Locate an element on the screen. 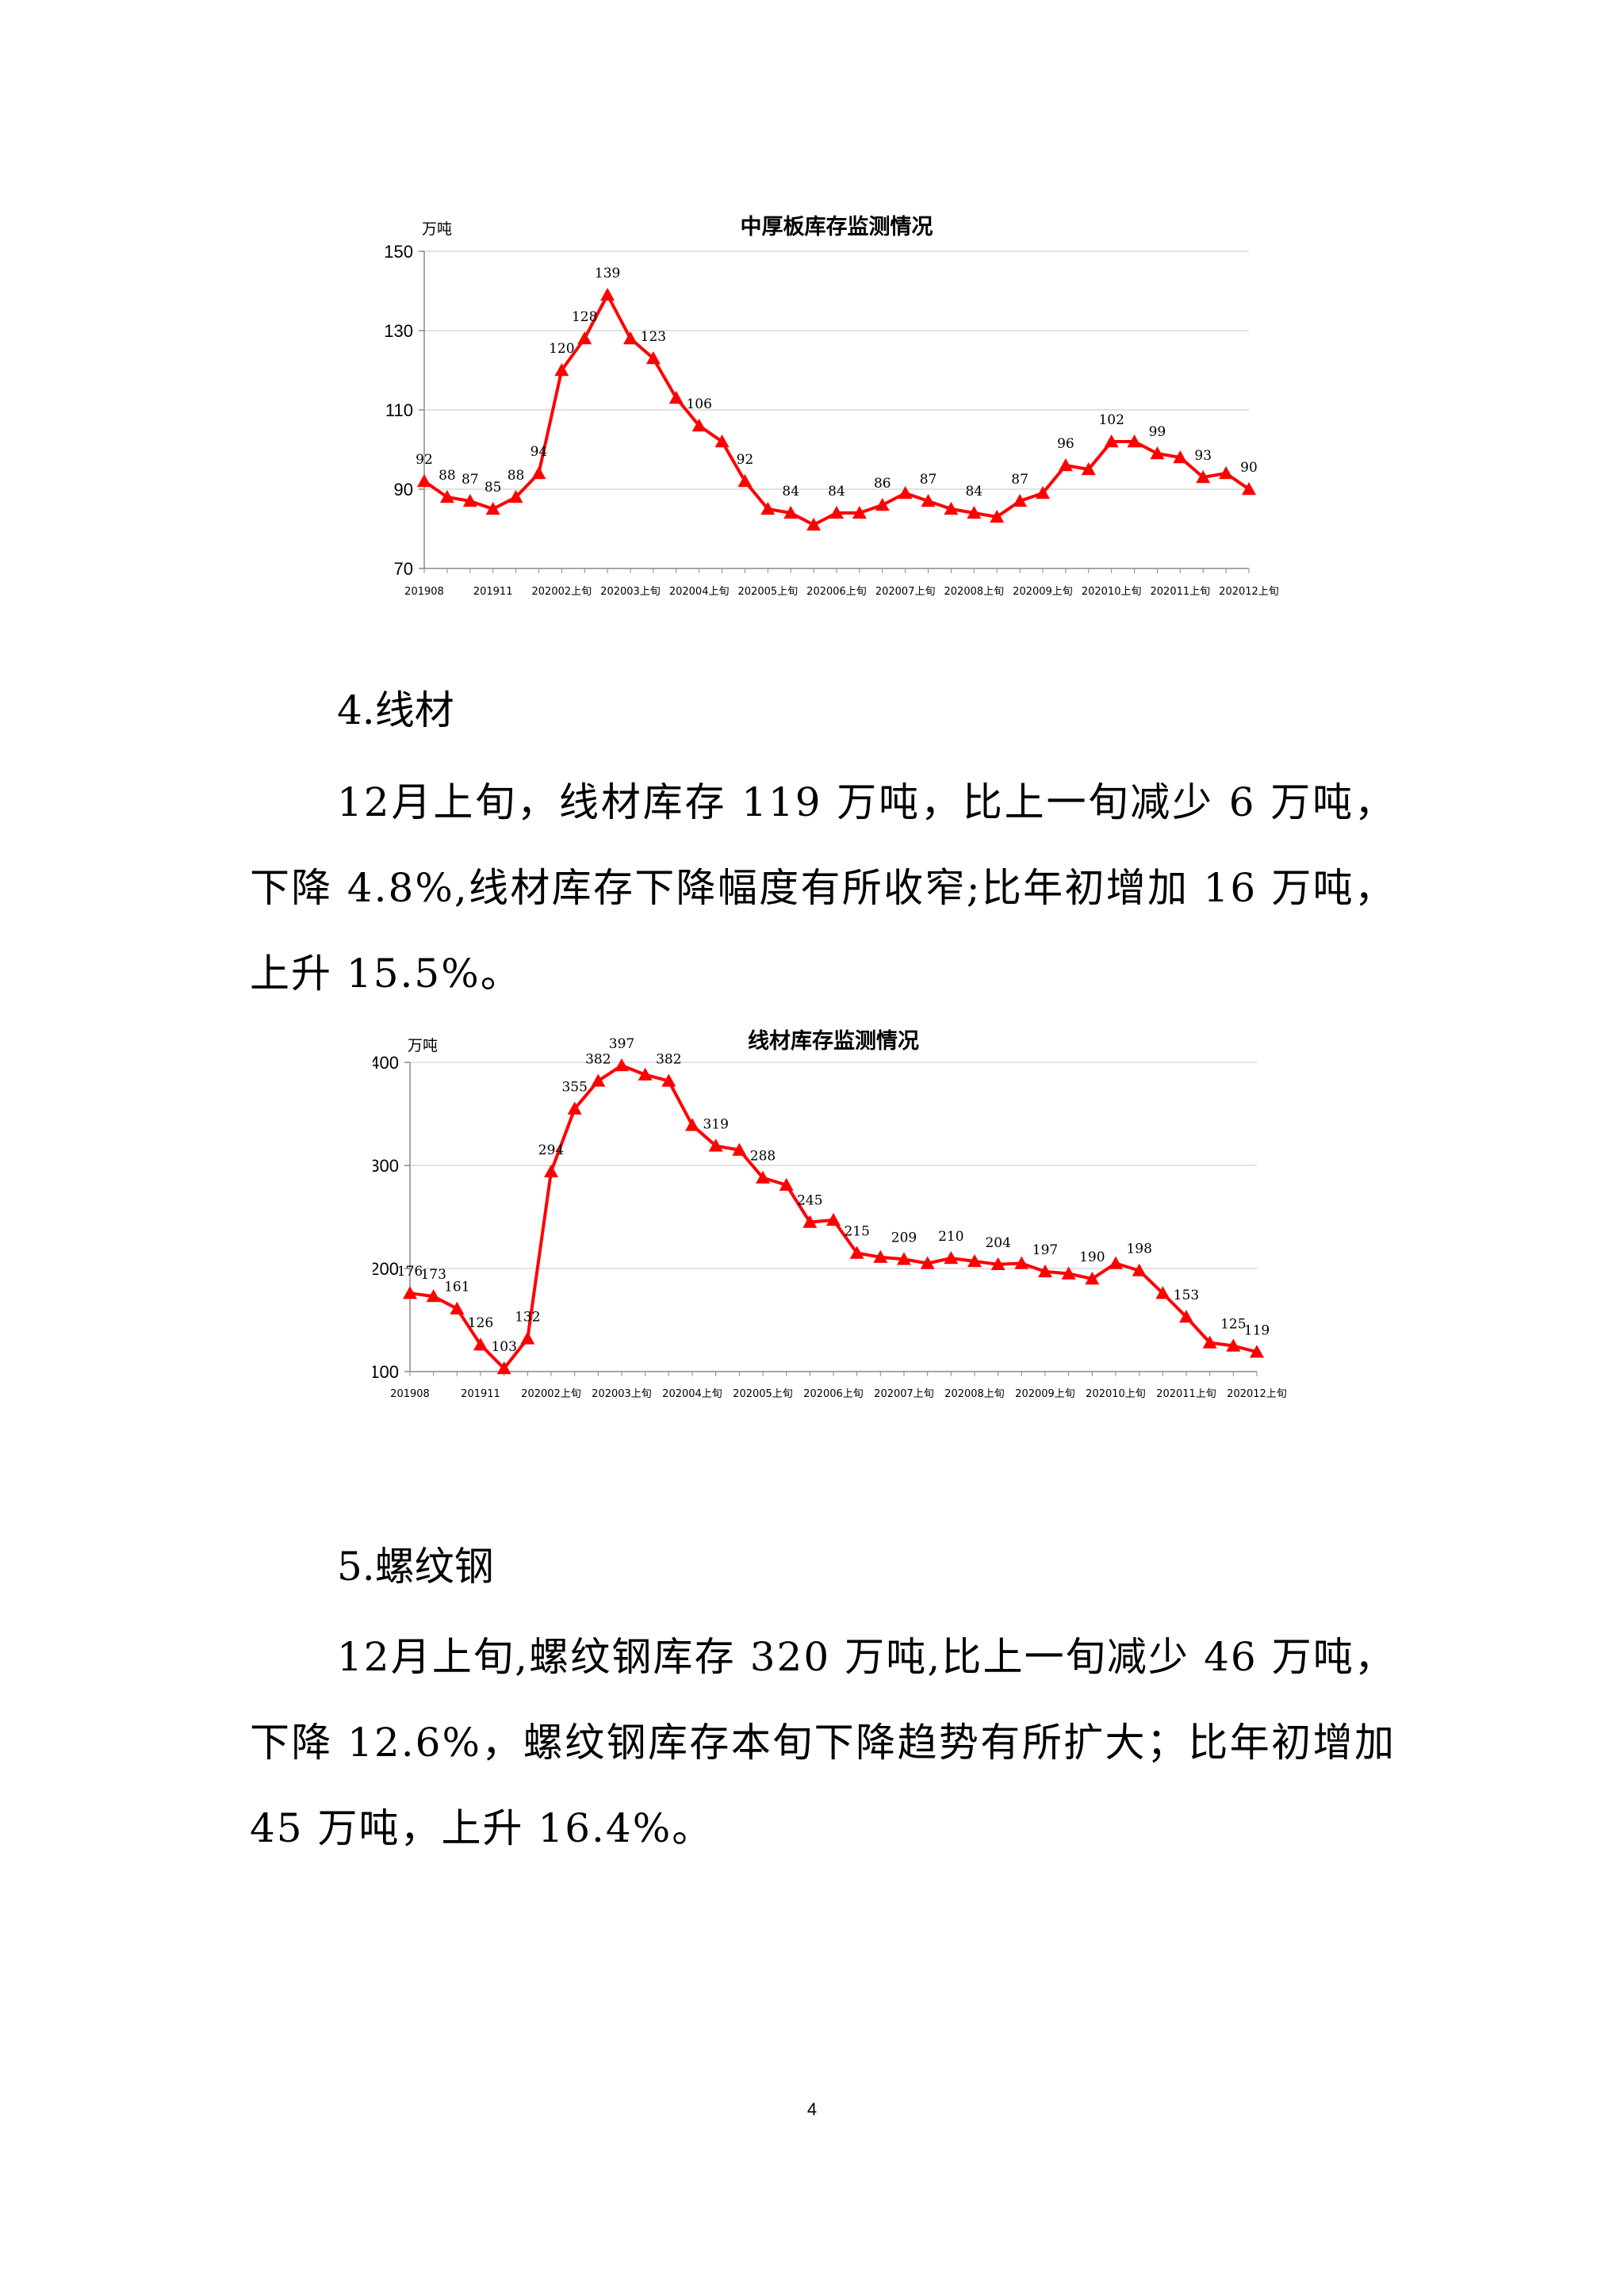 This screenshot has width=1624, height=2296. x-tick-label: 201908 is located at coordinates (410, 1394).